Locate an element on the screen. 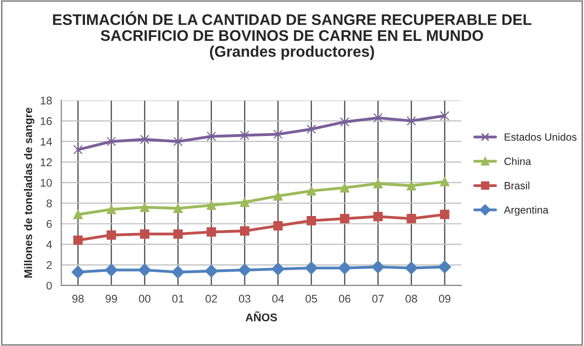  y-tick-label: 0 is located at coordinates (49, 286).